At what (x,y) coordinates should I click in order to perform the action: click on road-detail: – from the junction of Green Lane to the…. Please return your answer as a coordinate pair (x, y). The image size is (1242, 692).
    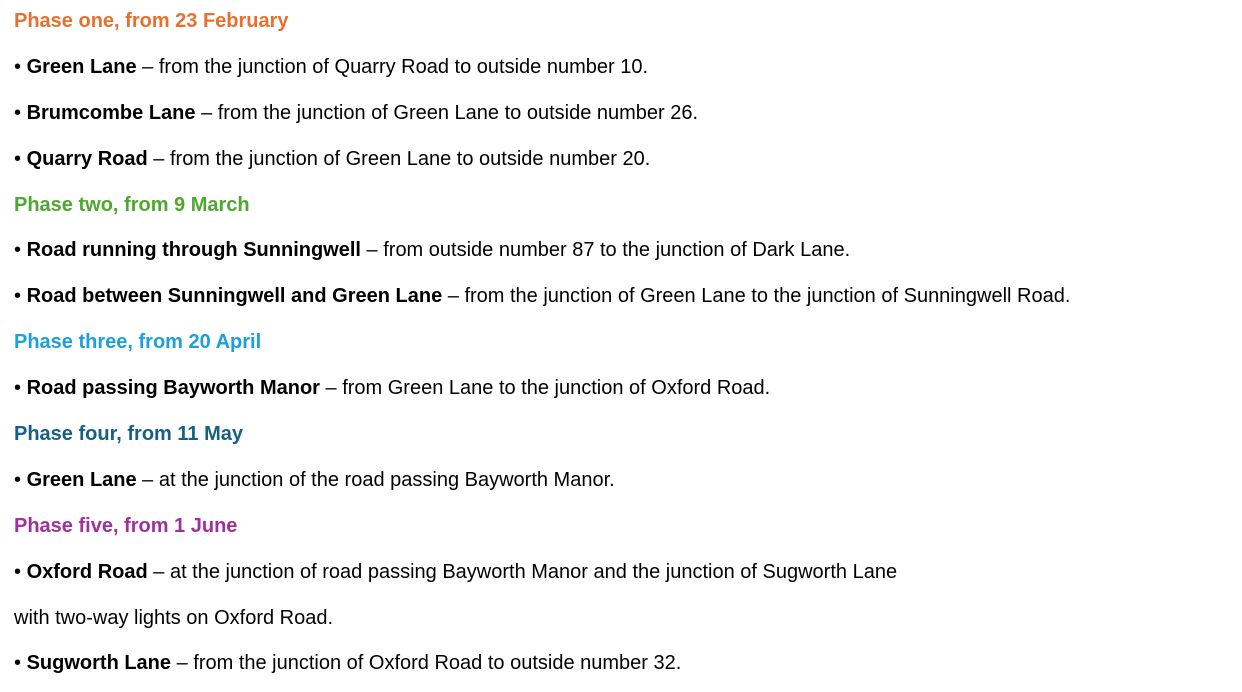
    Looking at the image, I should click on (756, 296).